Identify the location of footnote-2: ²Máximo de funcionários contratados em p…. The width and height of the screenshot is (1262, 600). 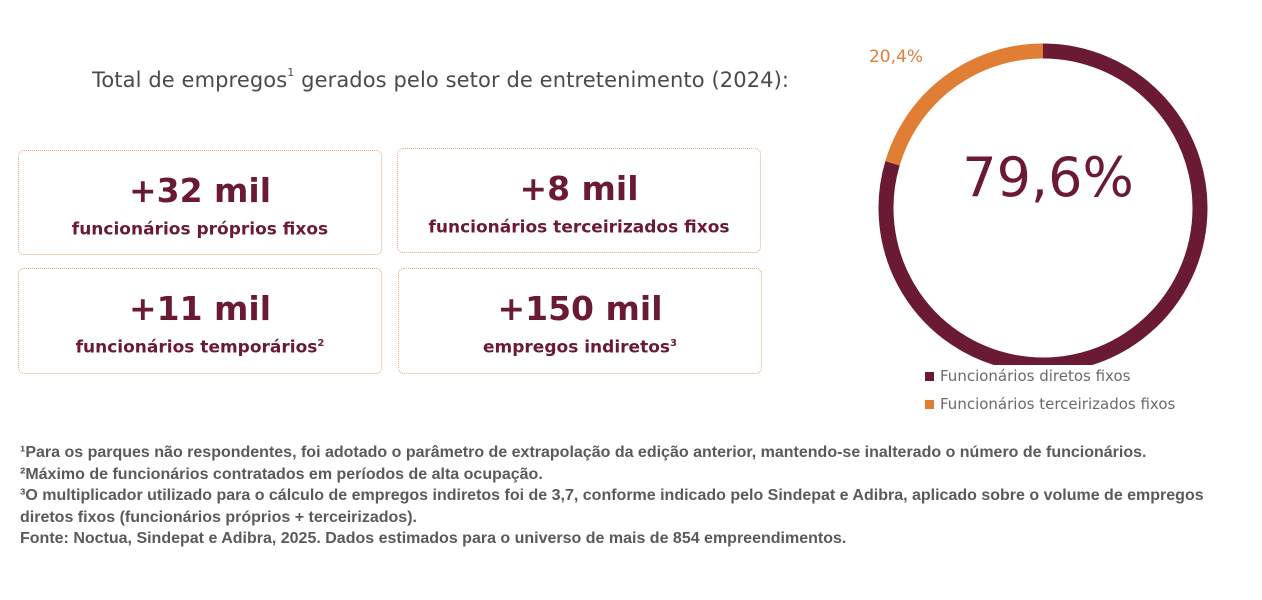
(281, 474).